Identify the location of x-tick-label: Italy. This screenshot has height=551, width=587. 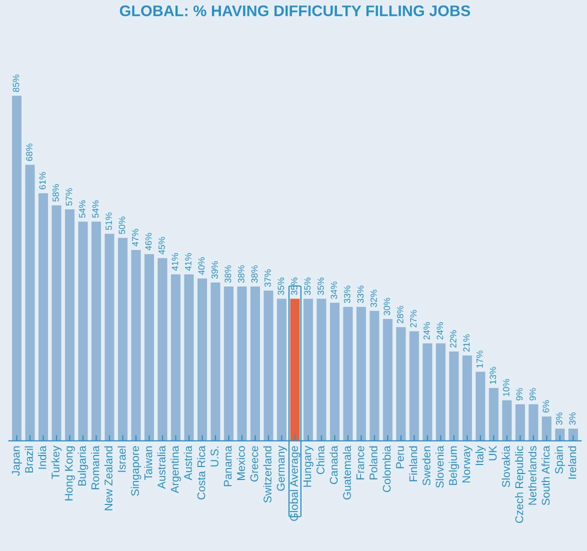
(480, 456).